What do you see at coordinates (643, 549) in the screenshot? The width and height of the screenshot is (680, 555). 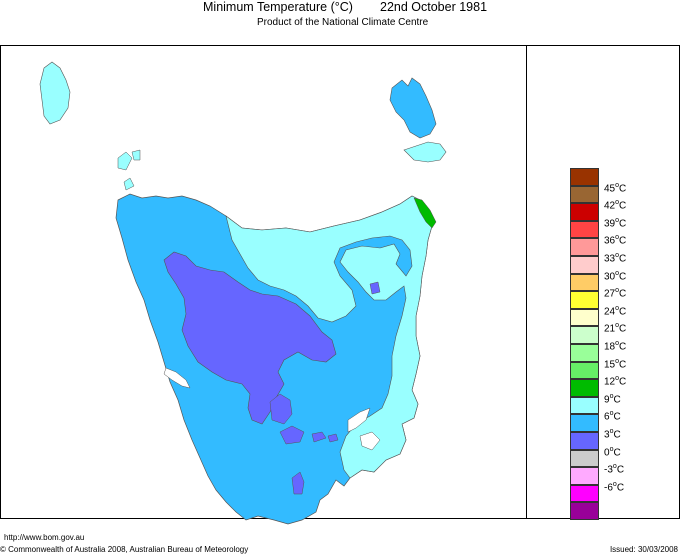 I see `footer-issued: Issued: 30/03/2008` at bounding box center [643, 549].